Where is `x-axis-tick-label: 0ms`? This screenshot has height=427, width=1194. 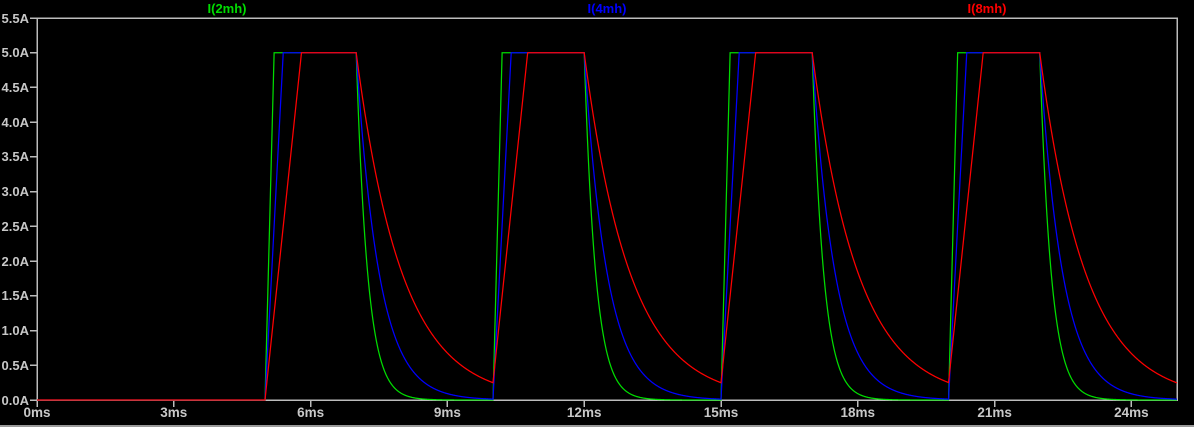 x-axis-tick-label: 0ms is located at coordinates (37, 412).